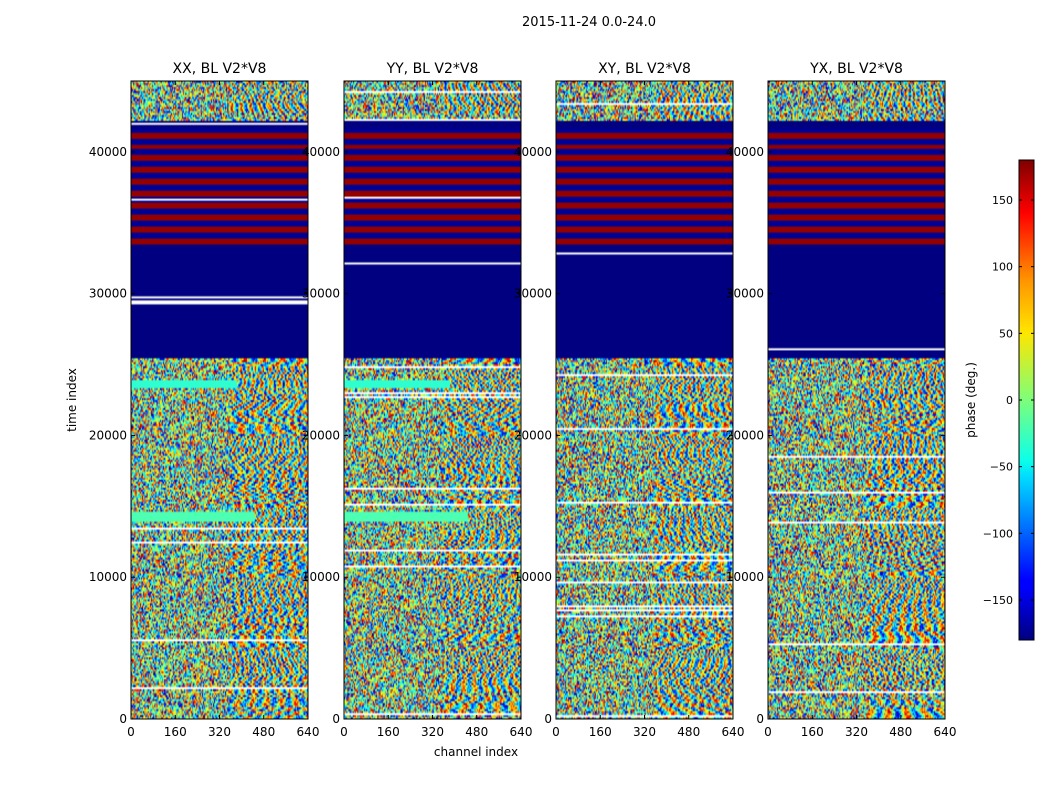 The image size is (1050, 800). Describe the element at coordinates (856, 69) in the screenshot. I see `panel-title: YX, BL V2*V8` at that location.